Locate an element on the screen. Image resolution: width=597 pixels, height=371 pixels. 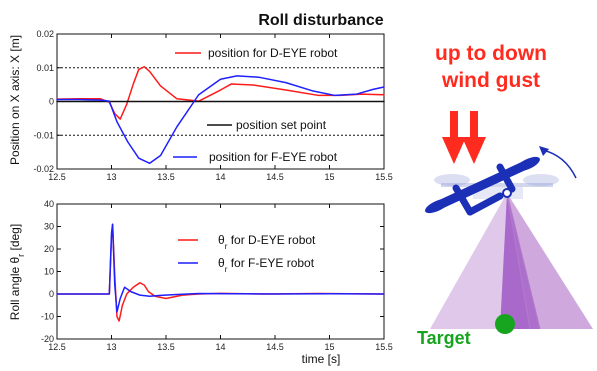
bottom-x-tick-label-4: 14.5 is located at coordinates (275, 347).